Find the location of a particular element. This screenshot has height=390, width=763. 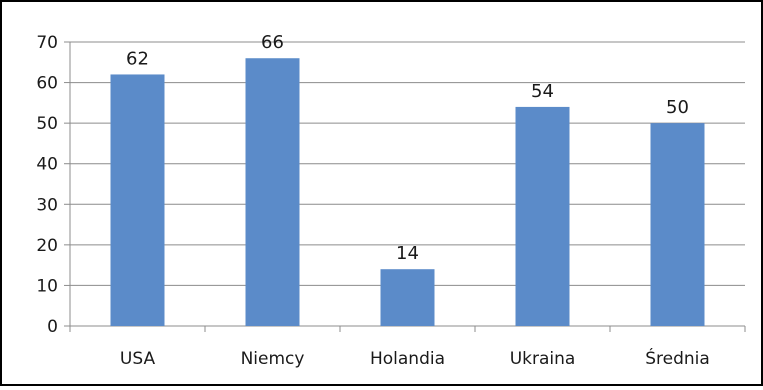

y-tick-label: 20 is located at coordinates (47, 246).